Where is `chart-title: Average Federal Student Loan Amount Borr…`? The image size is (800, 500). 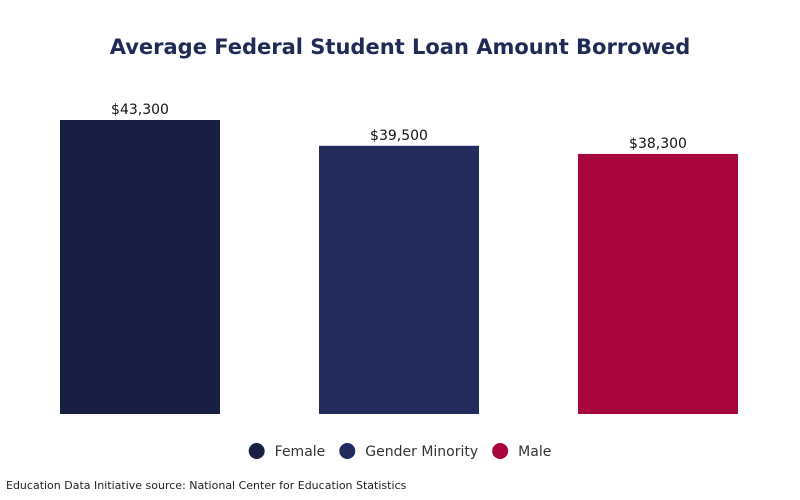
chart-title: Average Federal Student Loan Amount Borr… is located at coordinates (400, 47).